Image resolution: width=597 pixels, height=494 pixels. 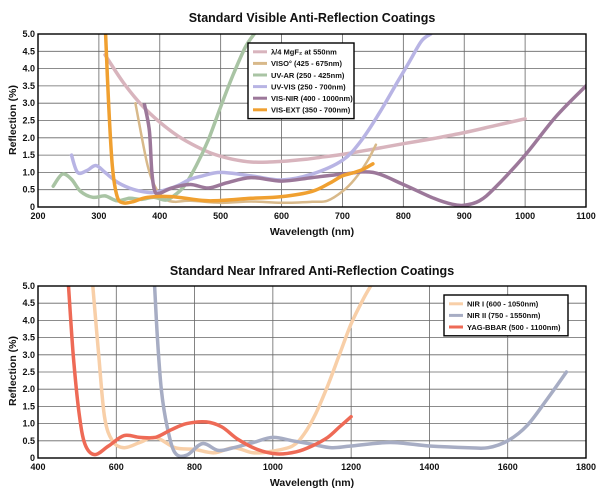 What do you see at coordinates (37, 216) in the screenshot?
I see `x-tick-label: 200` at bounding box center [37, 216].